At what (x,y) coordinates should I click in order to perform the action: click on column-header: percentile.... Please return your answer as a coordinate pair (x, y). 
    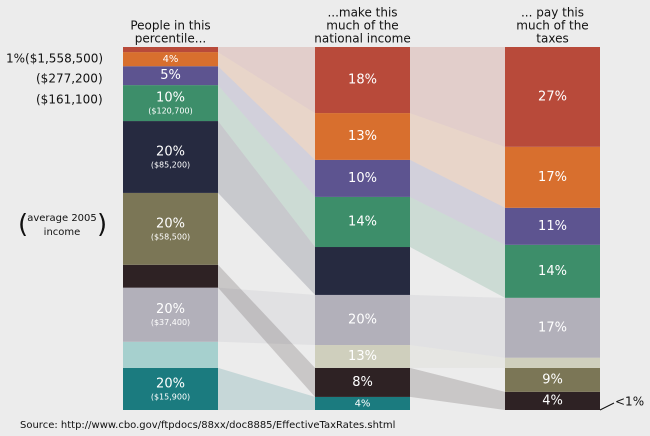
    Looking at the image, I should click on (170, 39).